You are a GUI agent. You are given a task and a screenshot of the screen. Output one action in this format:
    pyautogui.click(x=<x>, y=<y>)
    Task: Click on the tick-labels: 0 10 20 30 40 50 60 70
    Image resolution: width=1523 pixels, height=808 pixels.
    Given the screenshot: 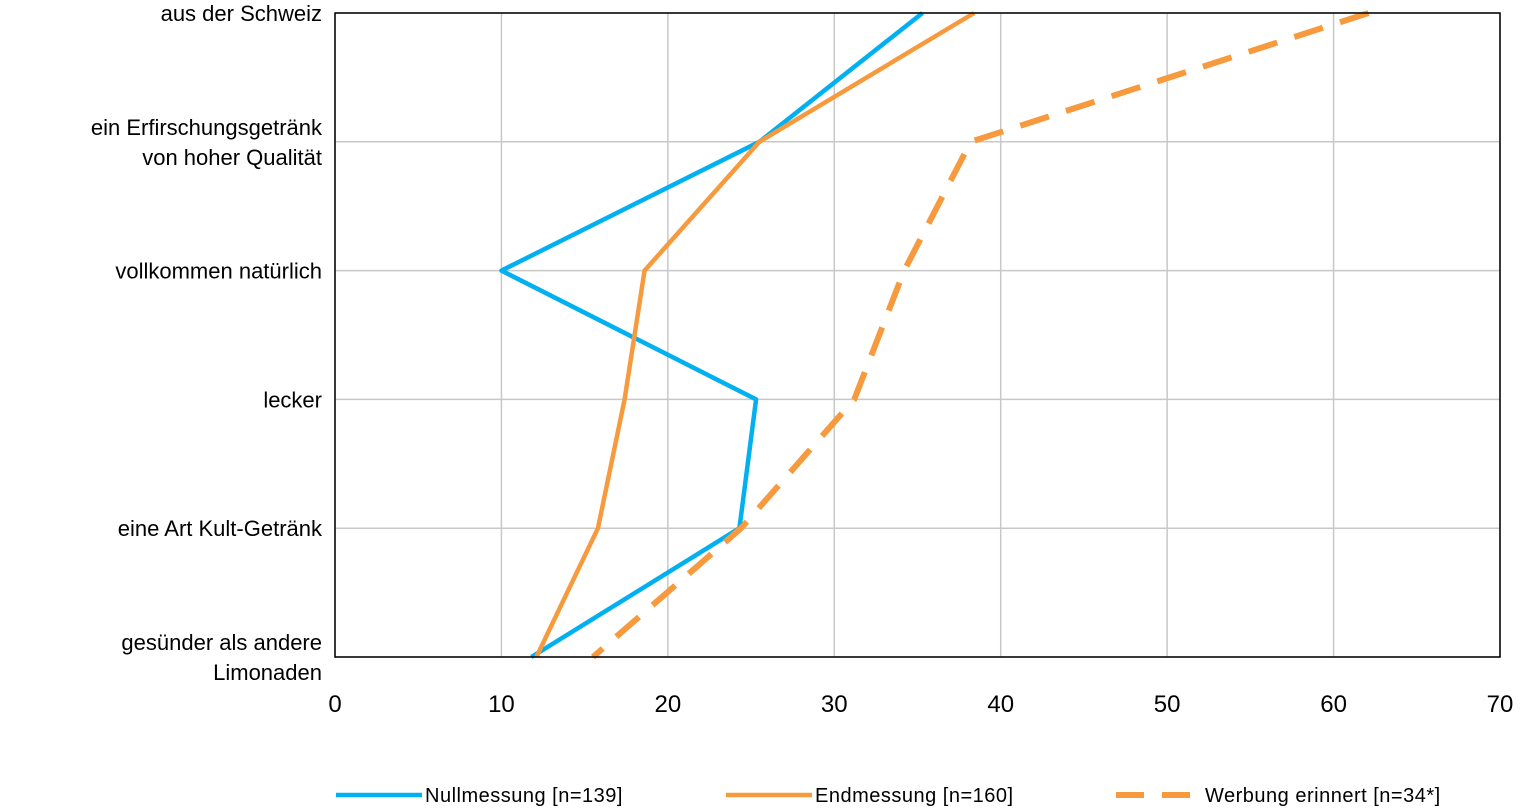 What is the action you would take?
    pyautogui.click(x=920, y=704)
    